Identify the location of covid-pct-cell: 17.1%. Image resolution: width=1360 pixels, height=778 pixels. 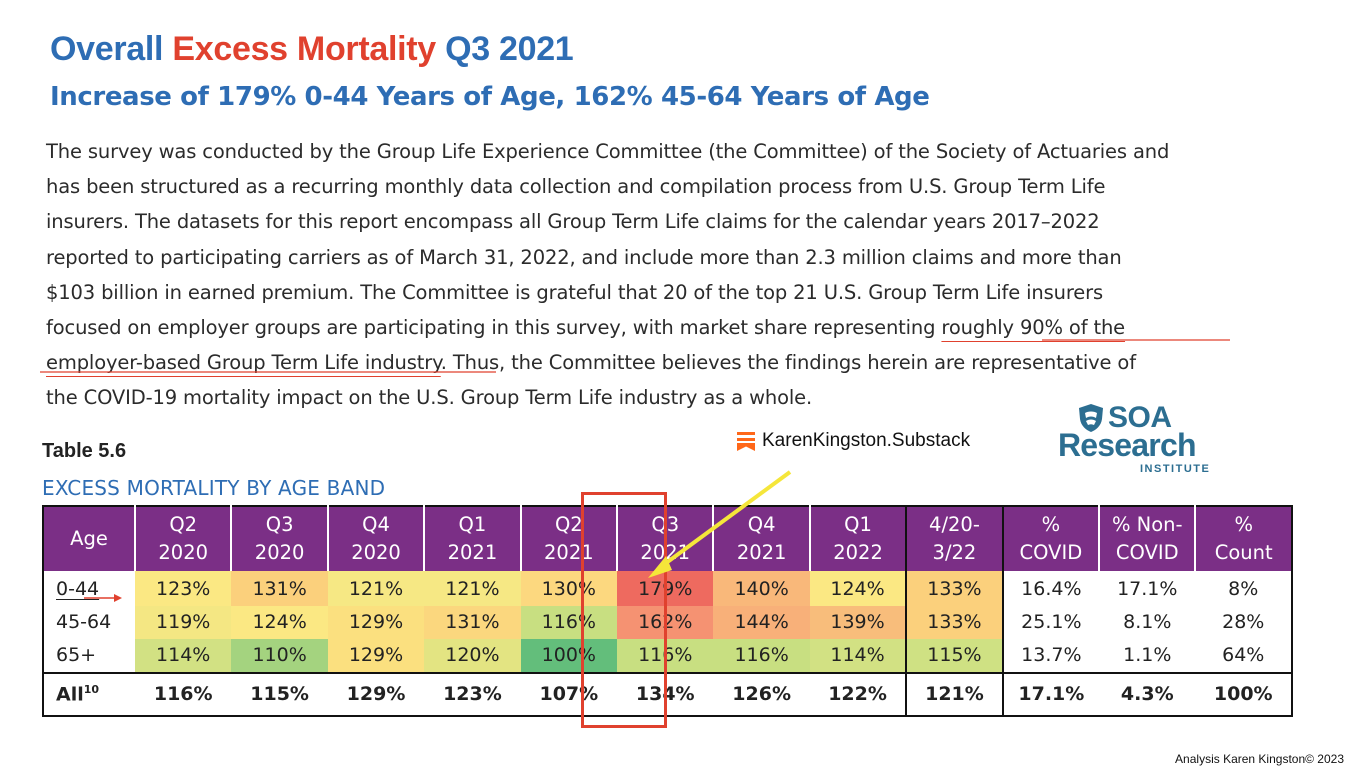
(1050, 693).